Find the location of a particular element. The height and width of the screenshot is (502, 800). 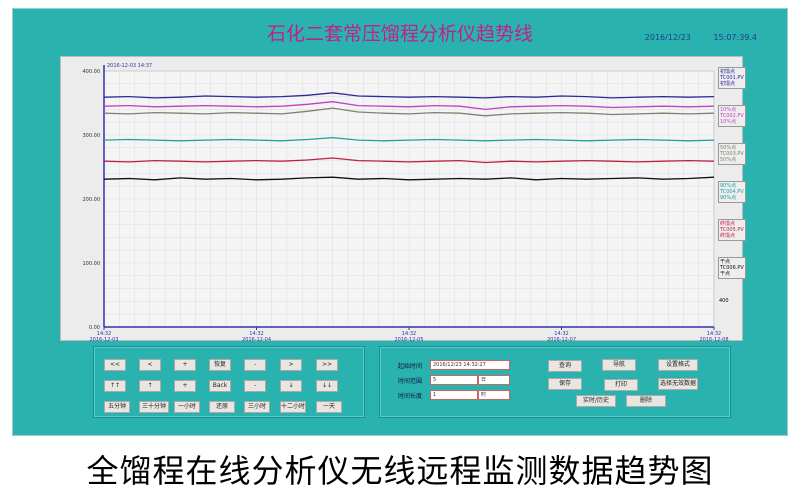

legend-item: 10%点 TC002.PV 10%点 is located at coordinates (732, 116).